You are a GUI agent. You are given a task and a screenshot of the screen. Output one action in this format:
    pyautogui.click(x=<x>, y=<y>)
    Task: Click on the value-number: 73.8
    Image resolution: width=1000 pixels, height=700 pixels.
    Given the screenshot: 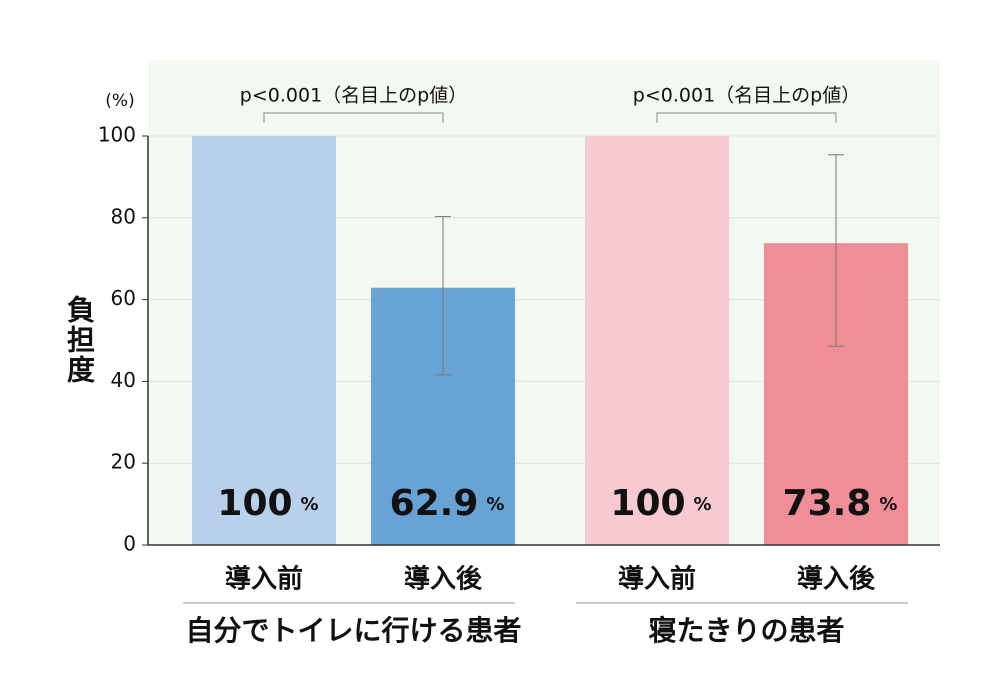 What is the action you would take?
    pyautogui.click(x=827, y=503)
    